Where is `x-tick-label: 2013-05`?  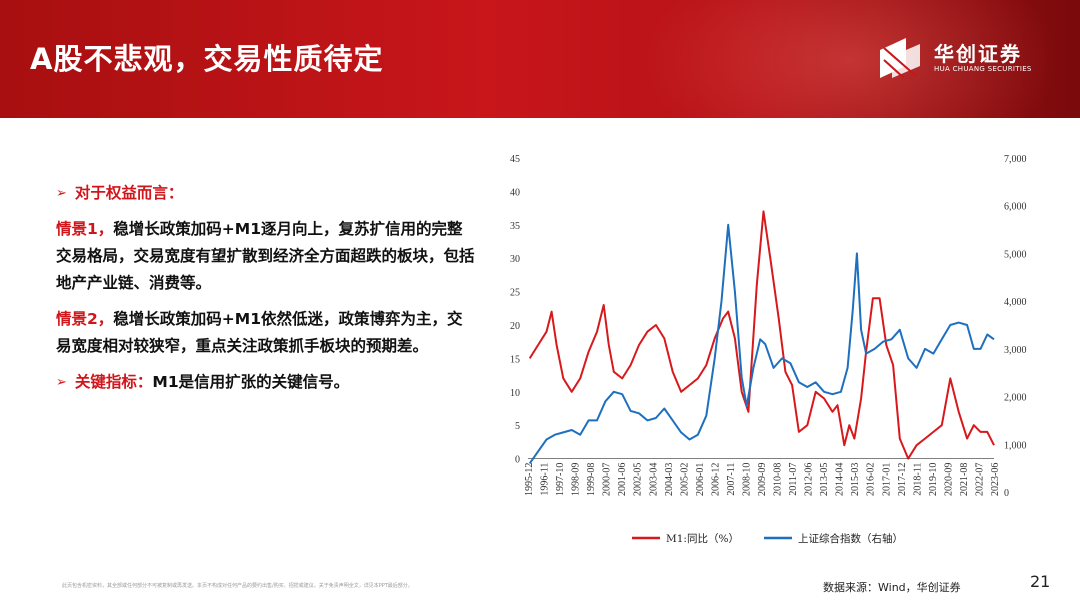
x-tick-label: 2013-05 is located at coordinates (824, 479).